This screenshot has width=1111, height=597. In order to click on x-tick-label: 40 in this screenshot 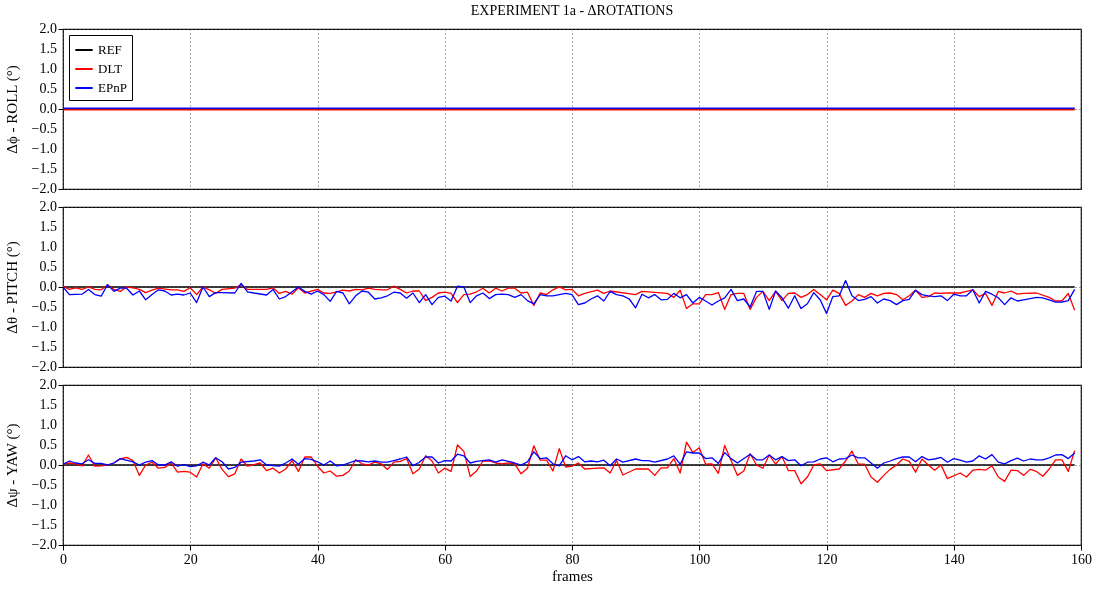, I will do `click(318, 559)`.